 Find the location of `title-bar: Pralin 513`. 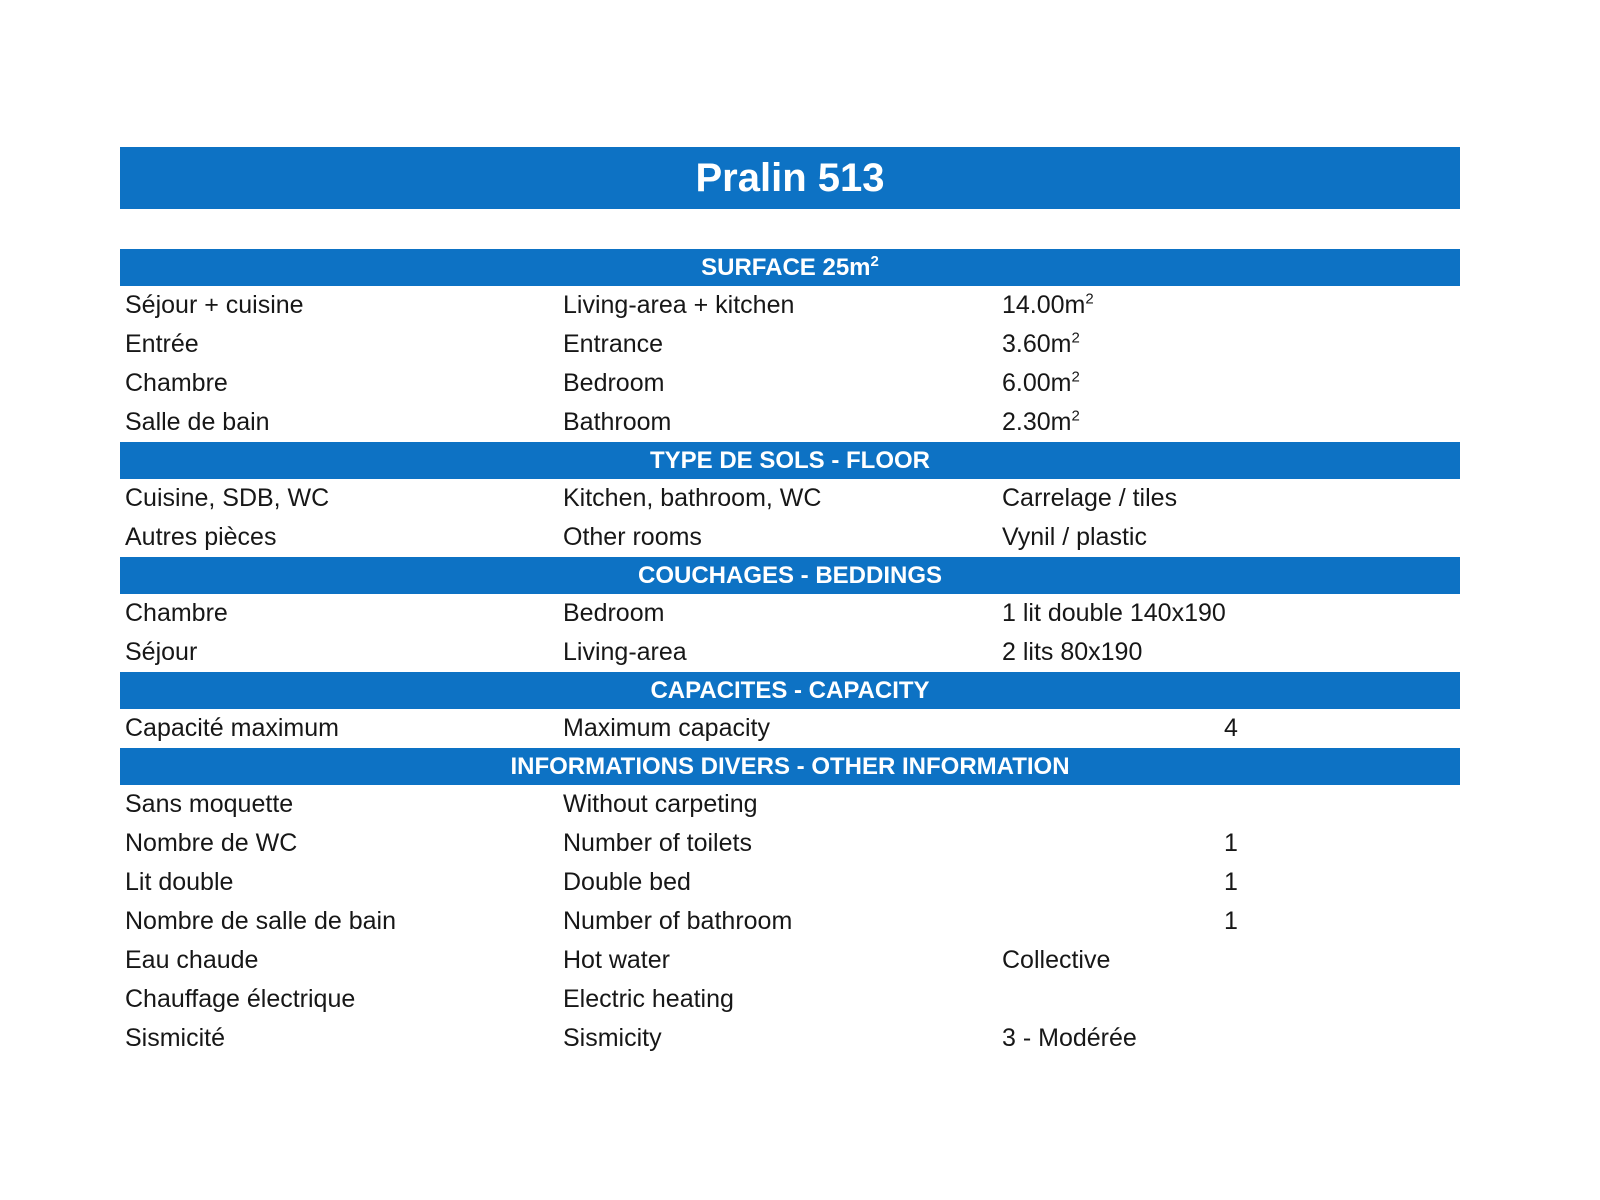

title-bar: Pralin 513 is located at coordinates (790, 178).